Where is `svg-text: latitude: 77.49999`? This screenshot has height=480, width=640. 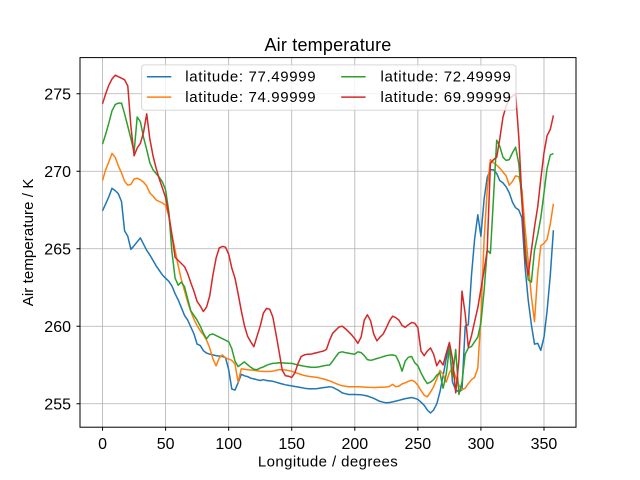 svg-text: latitude: 77.49999 is located at coordinates (250, 77).